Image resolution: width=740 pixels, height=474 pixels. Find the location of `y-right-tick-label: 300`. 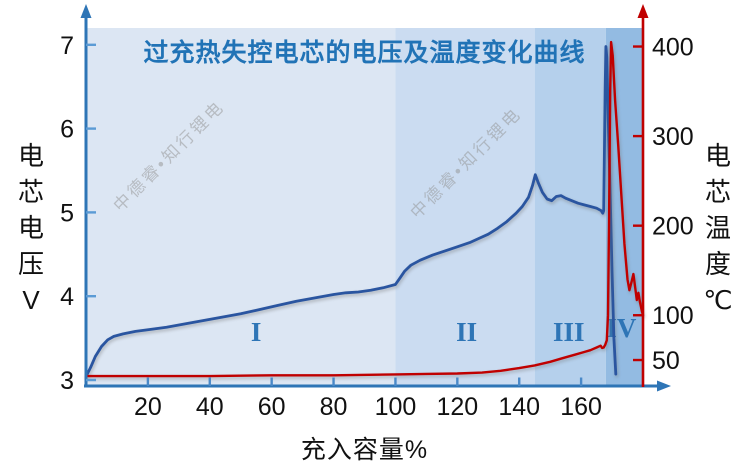

y-right-tick-label: 300 is located at coordinates (673, 137).